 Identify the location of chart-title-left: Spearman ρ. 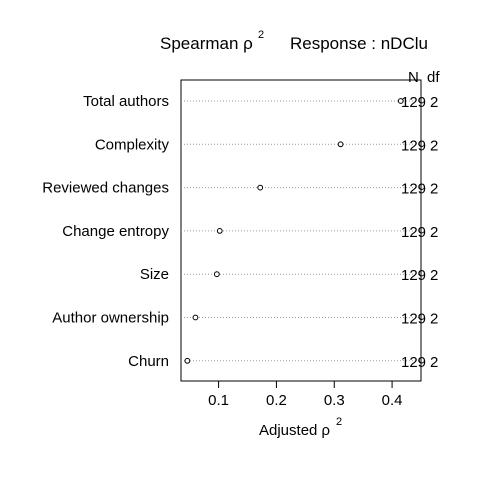
(206, 43).